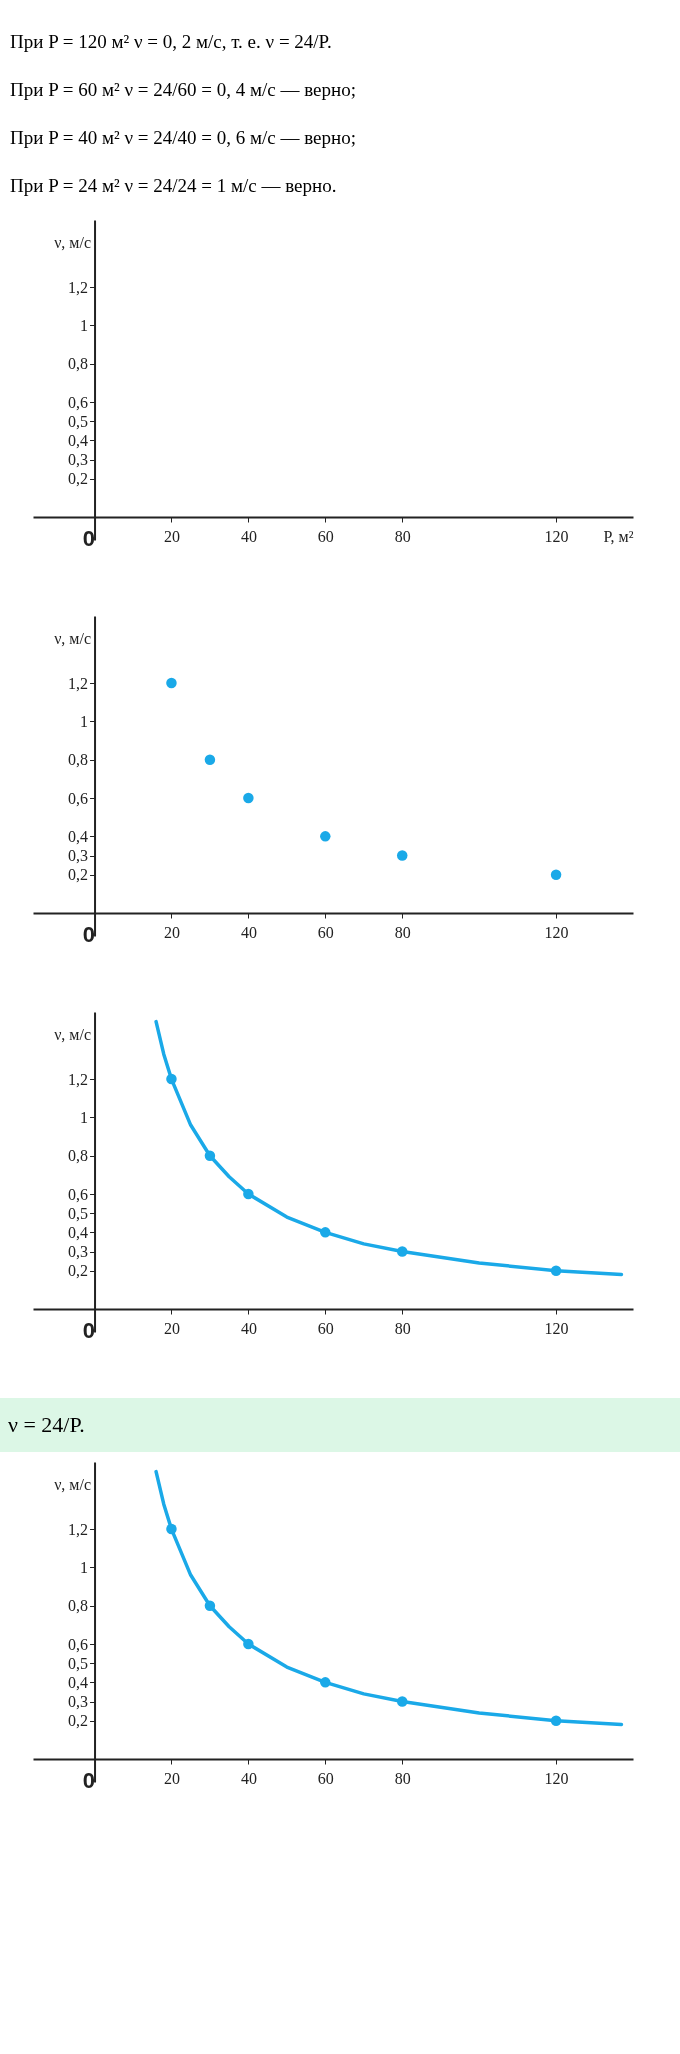  Describe the element at coordinates (173, 185) in the screenshot. I see `text: При P = 24 м² ν = 24/24 = 1 м/с — верно.` at that location.